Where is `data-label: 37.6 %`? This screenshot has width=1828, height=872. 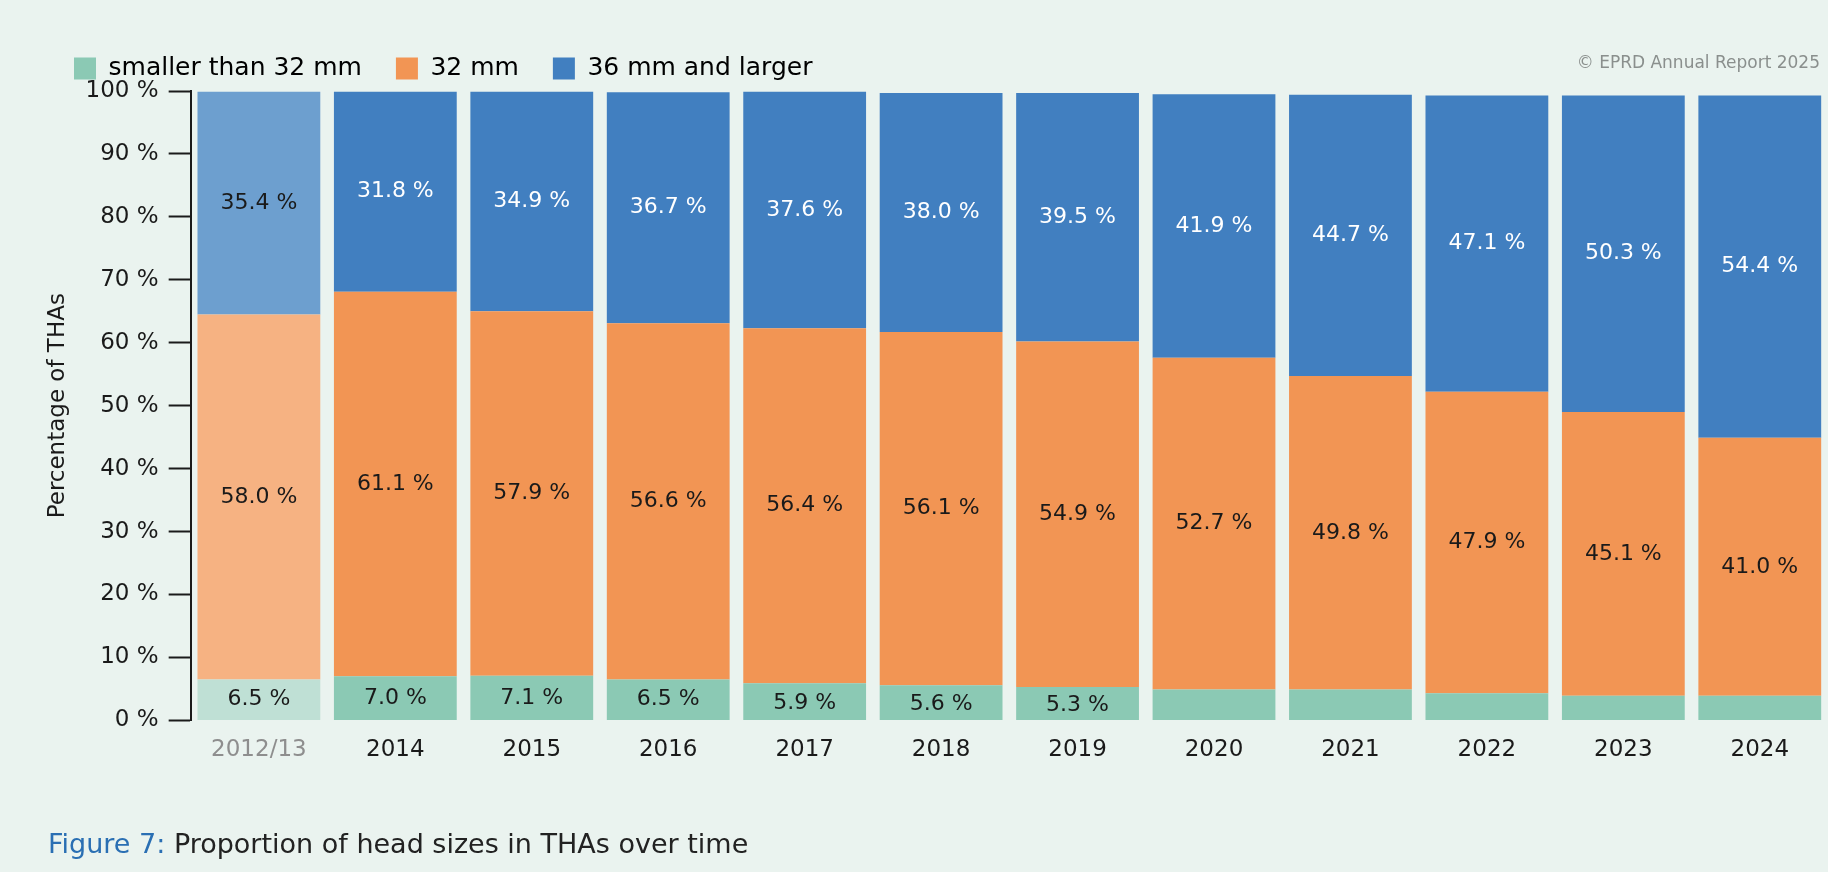
data-label: 37.6 % is located at coordinates (805, 208).